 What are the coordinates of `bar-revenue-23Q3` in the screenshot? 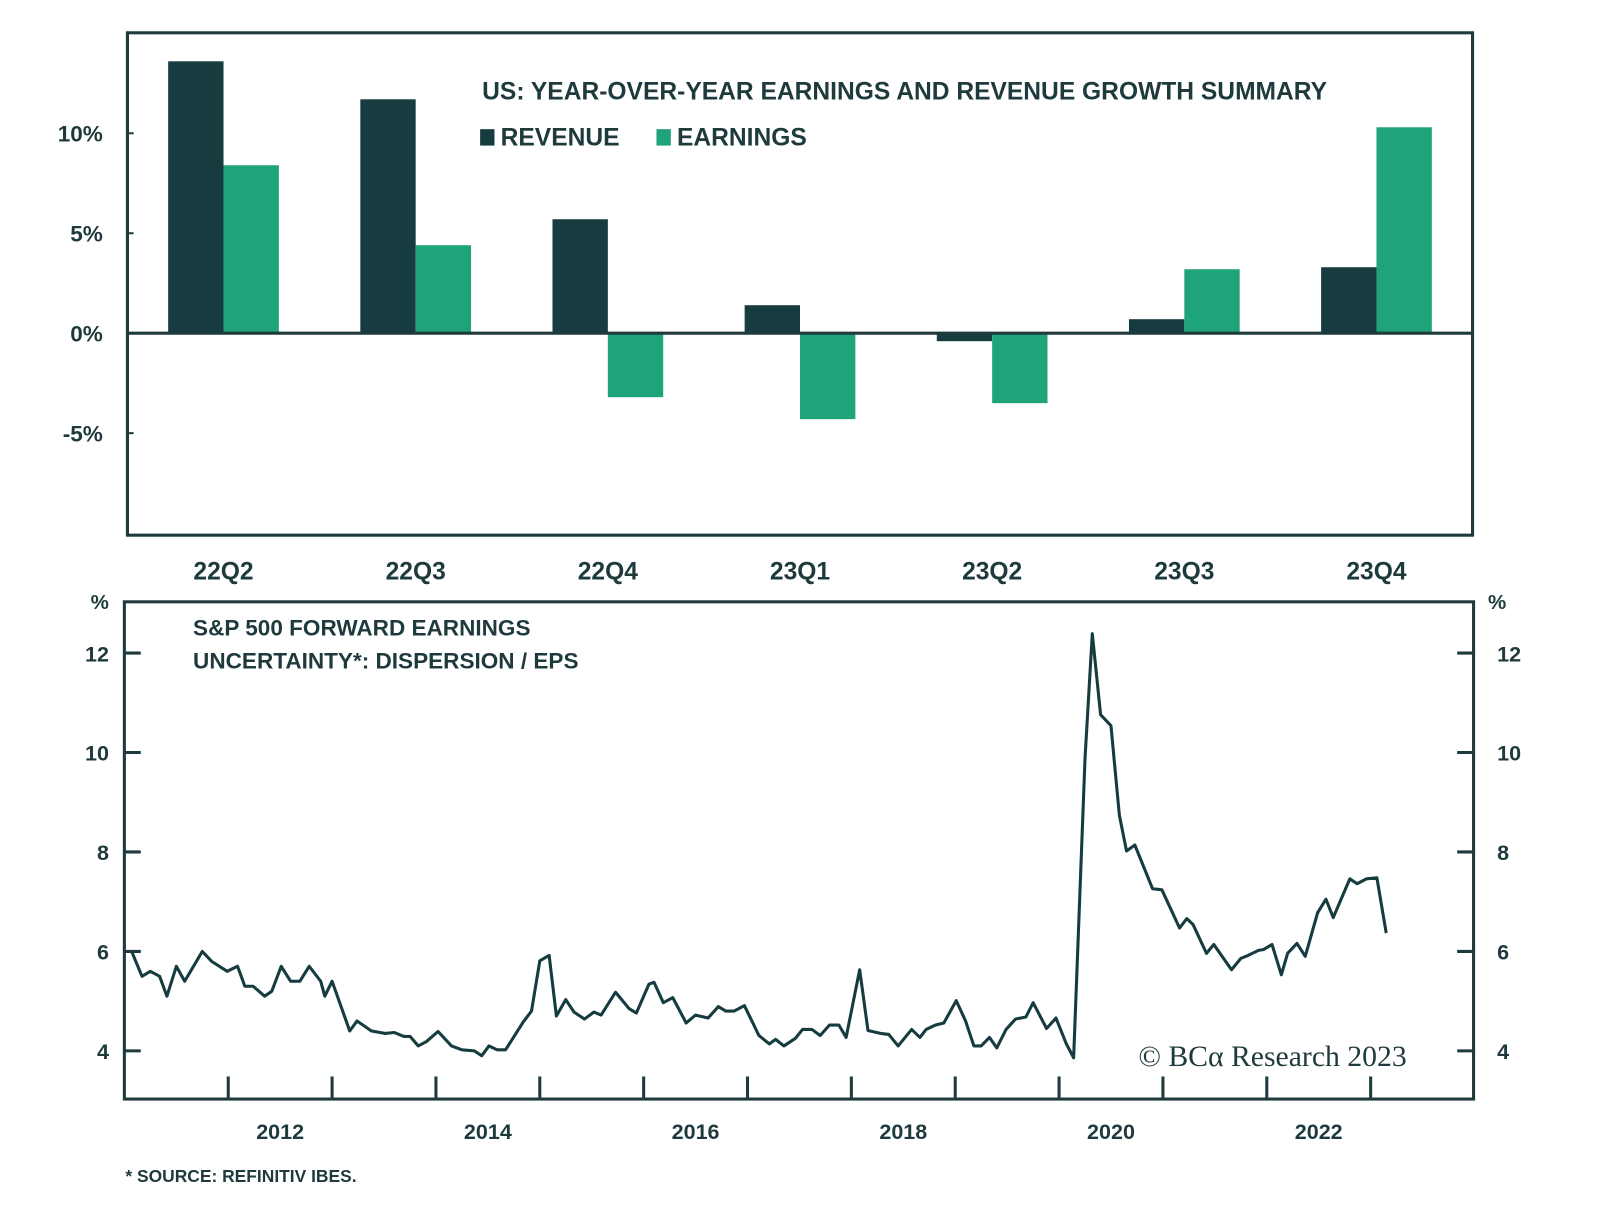 It's located at (1156, 326).